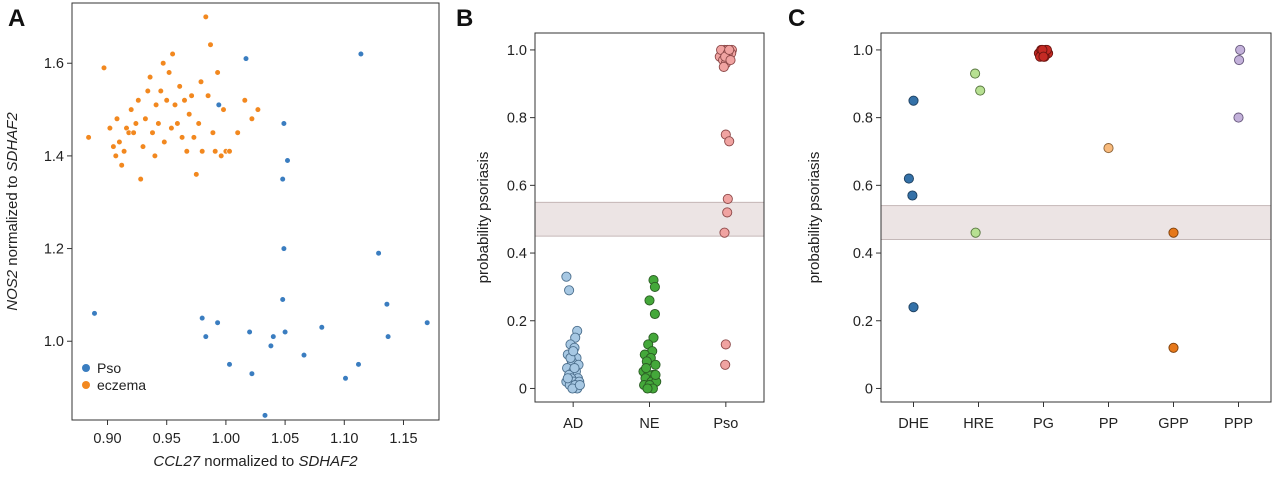 Image resolution: width=1280 pixels, height=477 pixels. Describe the element at coordinates (344, 439) in the screenshot. I see `x-tick-label: 1.10` at that location.